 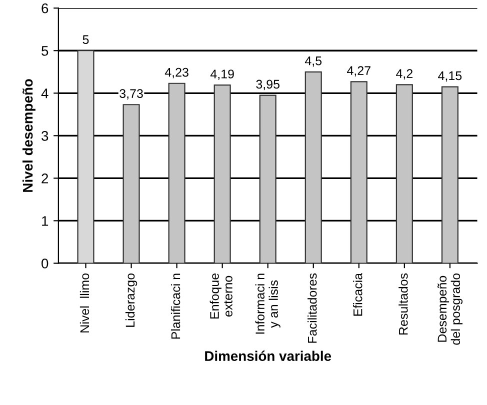 I want to click on data-label: 4,5, so click(x=313, y=61).